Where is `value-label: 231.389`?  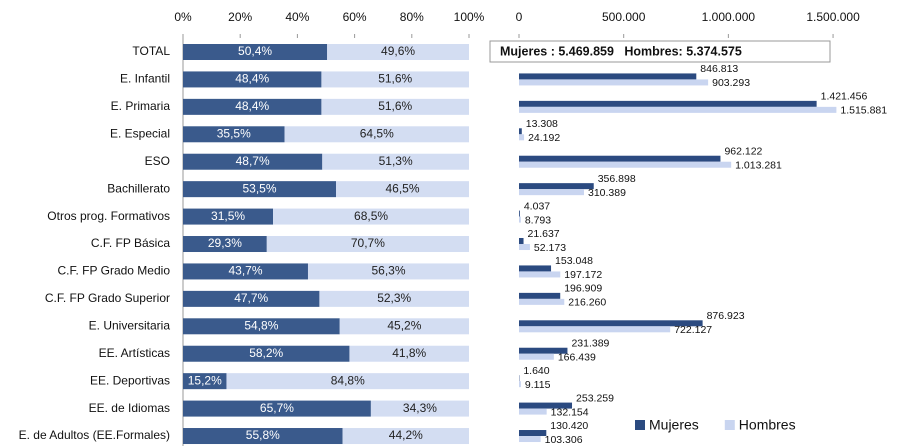 value-label: 231.389 is located at coordinates (590, 344).